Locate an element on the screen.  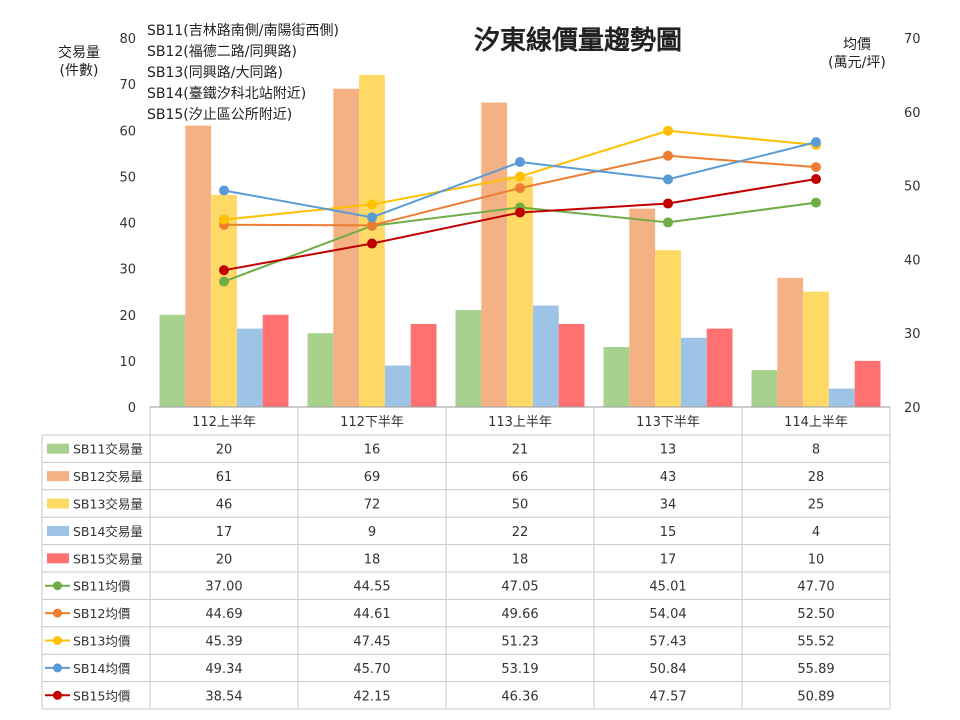
right-tick-label: 30 is located at coordinates (912, 334).